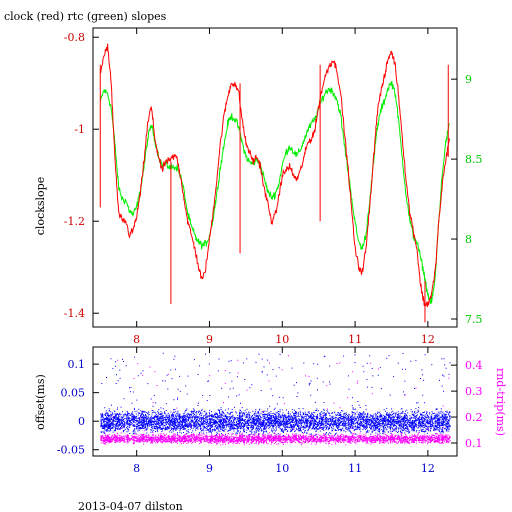 Image resolution: width=512 pixels, height=512 pixels. Describe the element at coordinates (474, 417) in the screenshot. I see `y-right-tick-label: 0.2` at that location.